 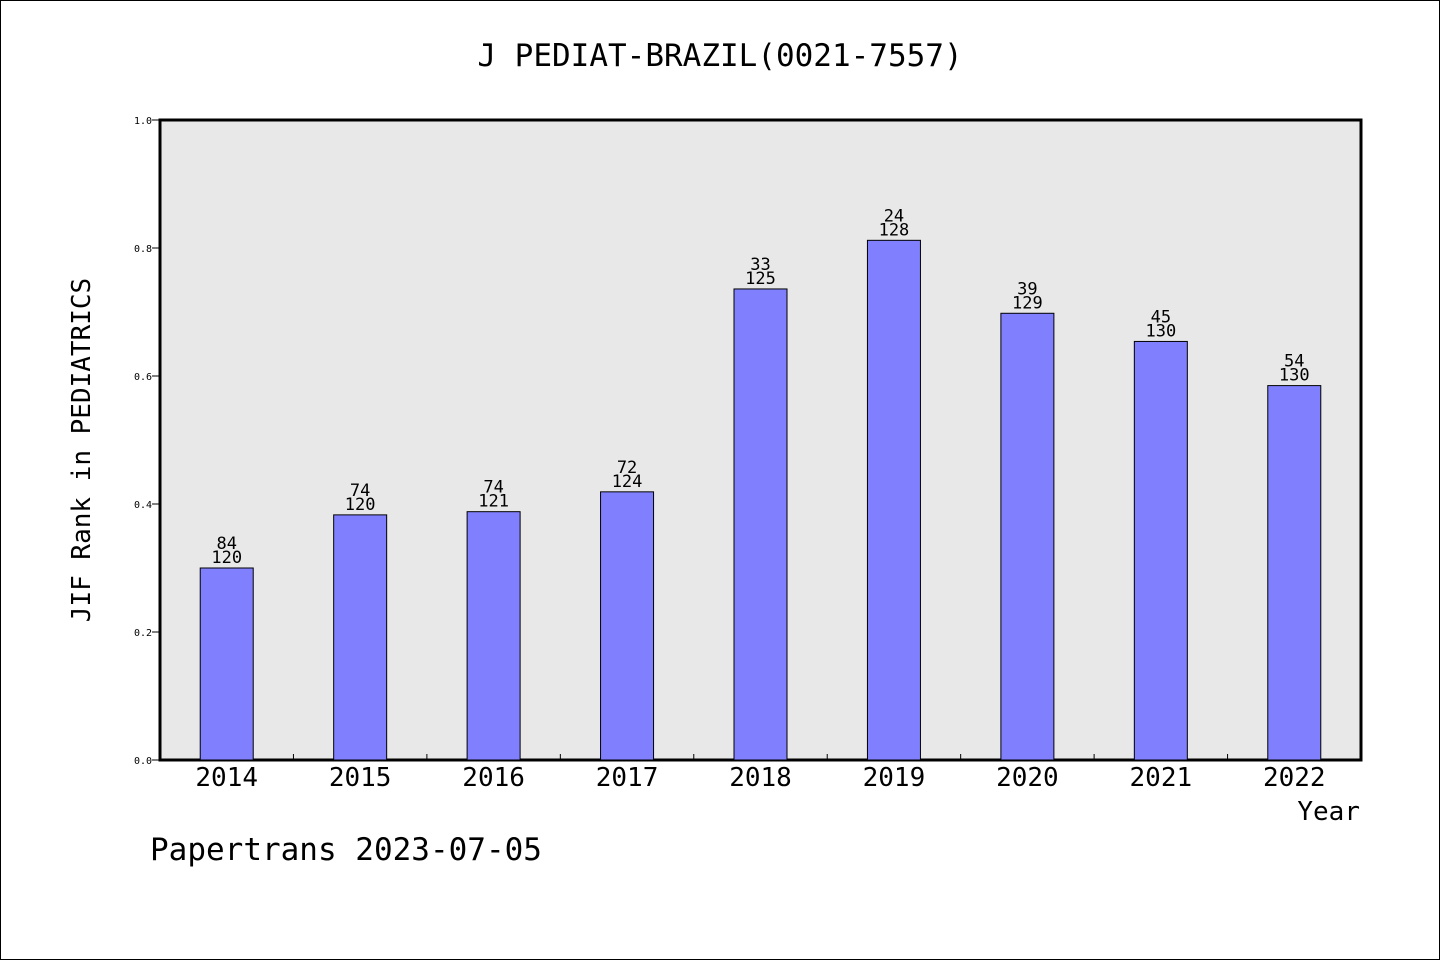 What do you see at coordinates (1027, 778) in the screenshot?
I see `x-tick-label: 2020` at bounding box center [1027, 778].